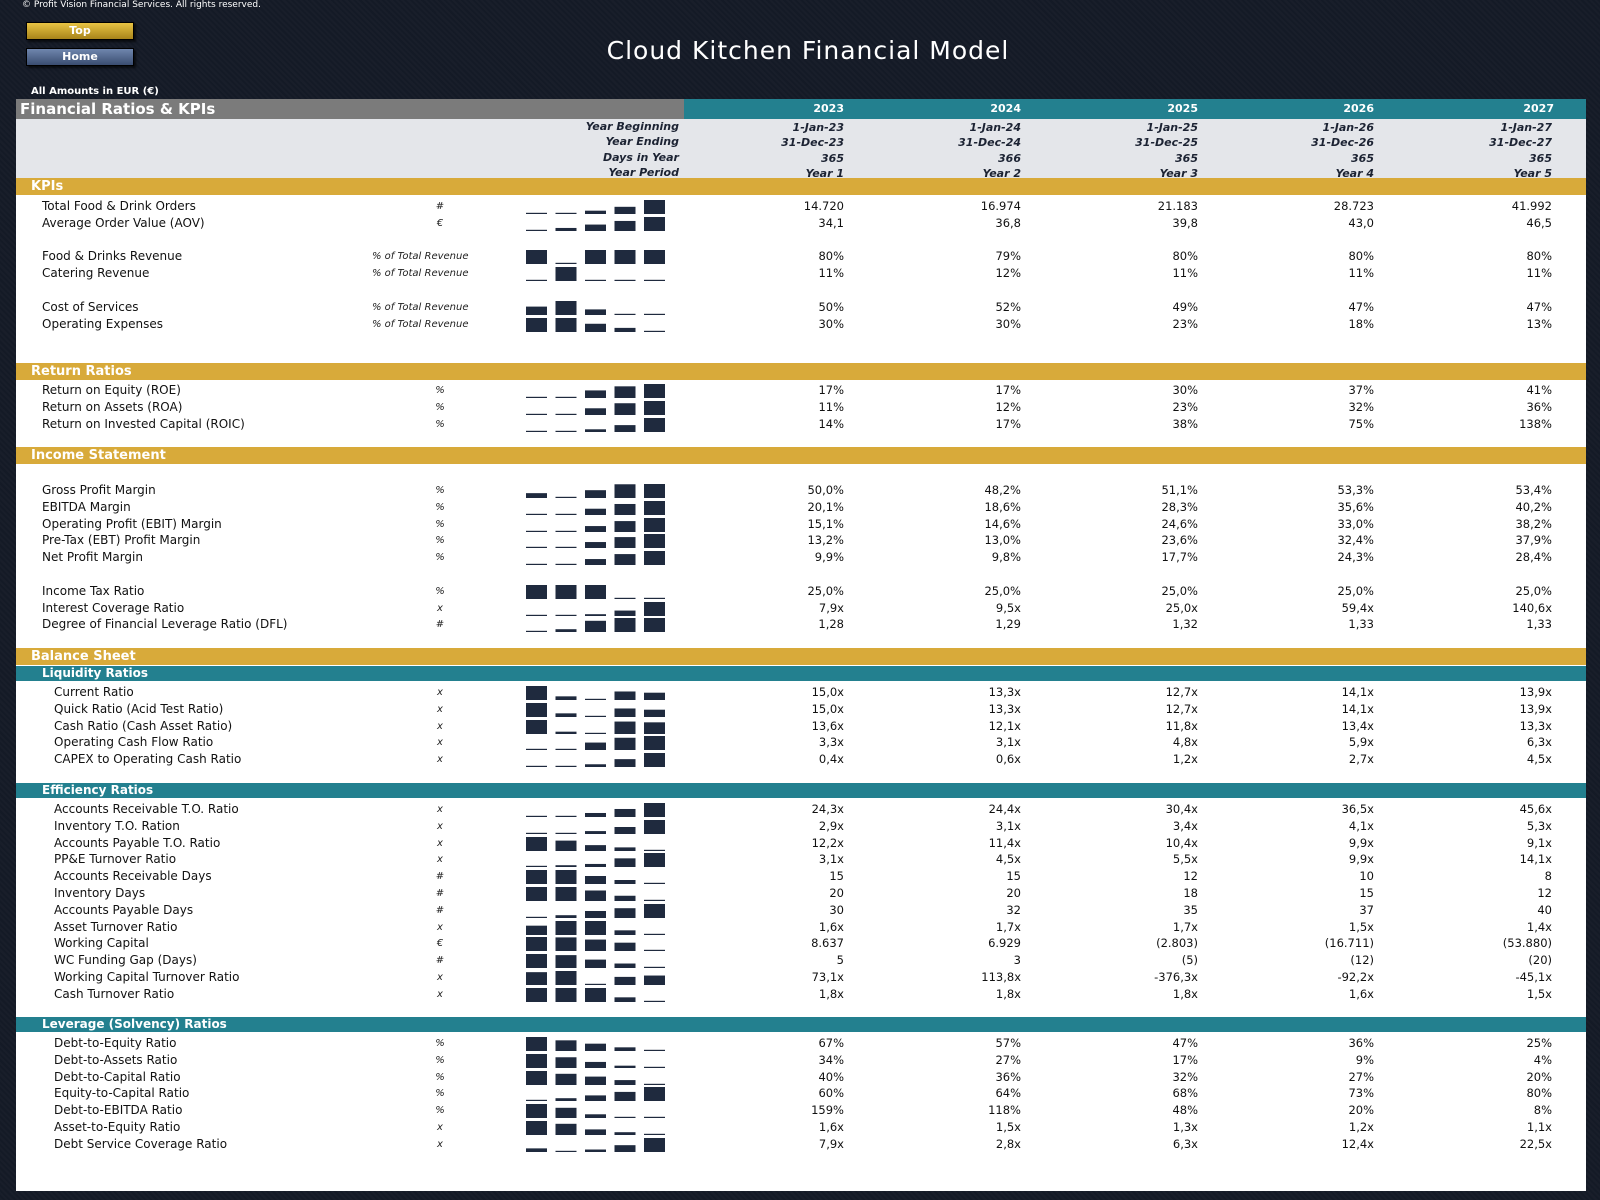 The image size is (1600, 1200). Describe the element at coordinates (1008, 1127) in the screenshot. I see `value-2024: 1,5x` at that location.